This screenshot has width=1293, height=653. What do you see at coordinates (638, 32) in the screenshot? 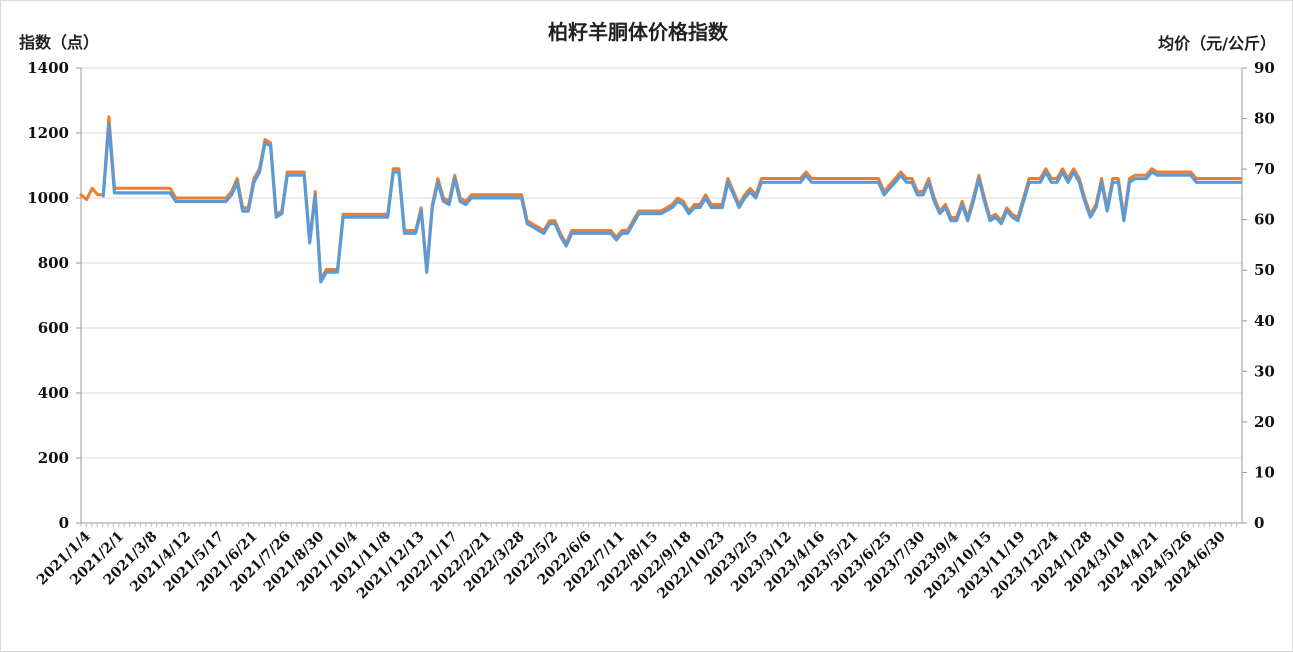
I see `chart-title: 柏籽羊胴体价格指数` at bounding box center [638, 32].